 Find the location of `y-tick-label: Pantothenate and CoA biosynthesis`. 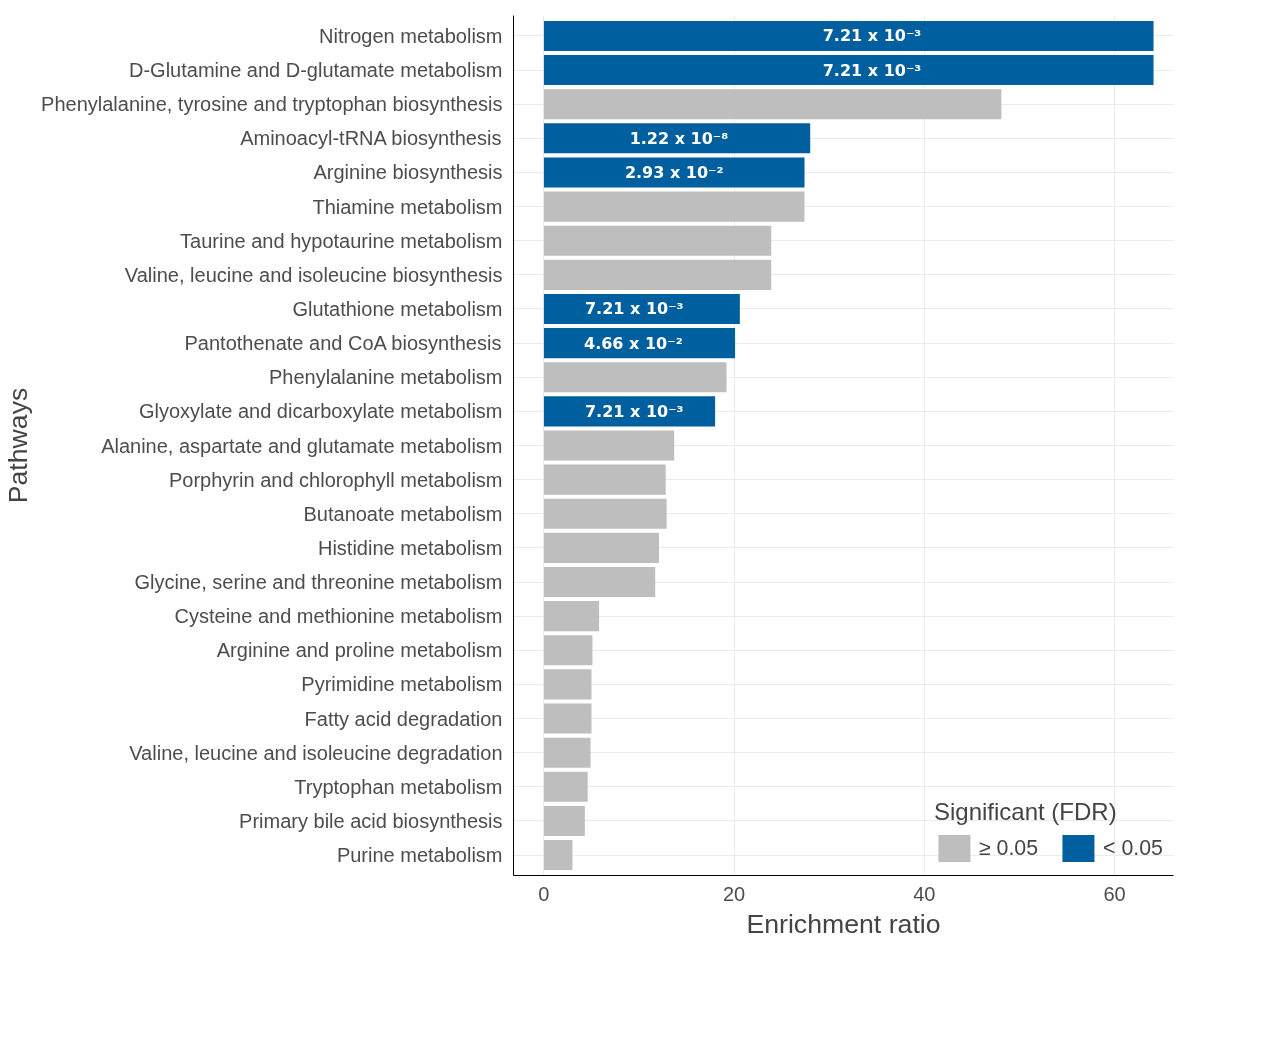

y-tick-label: Pantothenate and CoA biosynthesis is located at coordinates (343, 343).